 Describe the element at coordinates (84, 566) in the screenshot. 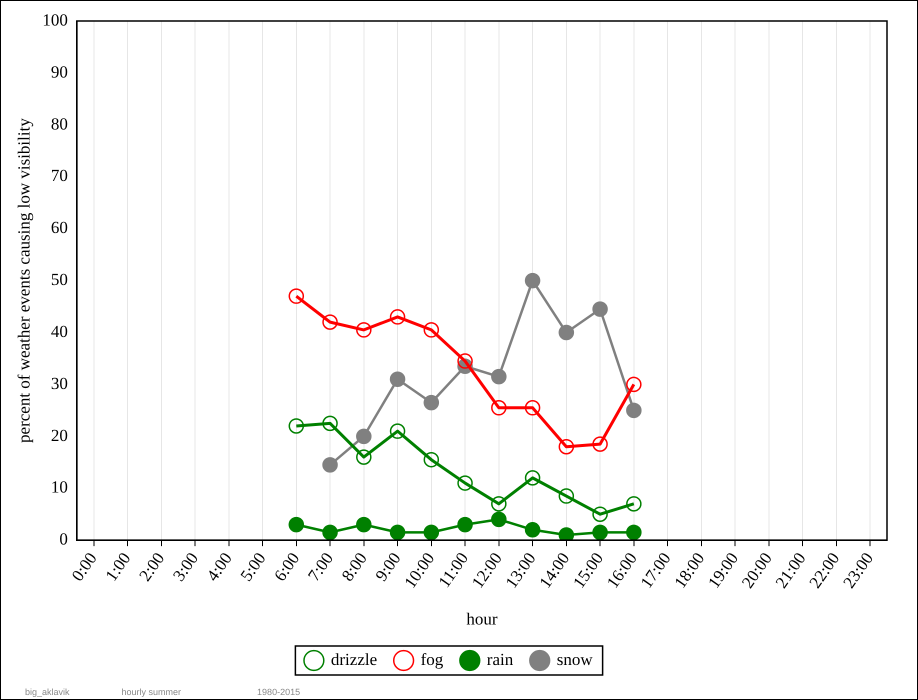

I see `x-tick-label: 0:00` at that location.